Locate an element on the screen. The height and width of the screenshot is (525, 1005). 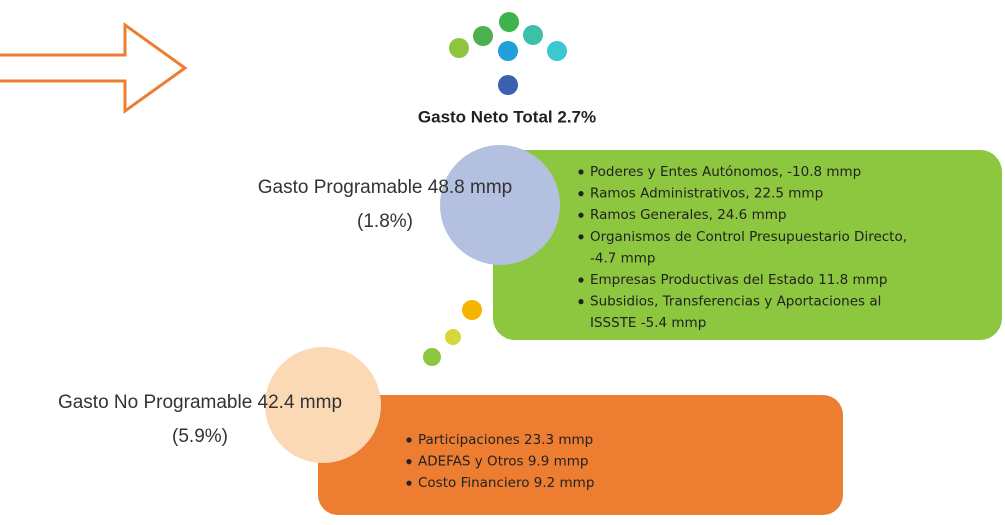
group-sublabel: (5.9%) is located at coordinates (200, 436).